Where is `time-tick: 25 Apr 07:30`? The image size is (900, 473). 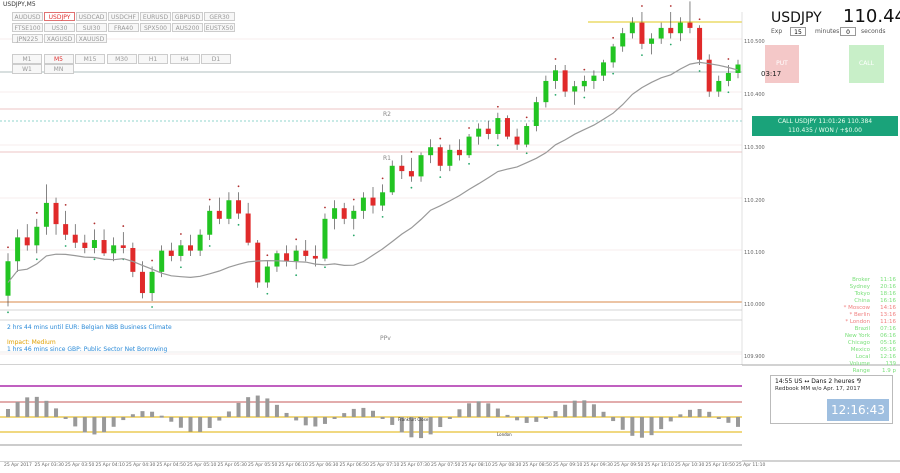
time-tick: 25 Apr 07:30 is located at coordinates (415, 465).